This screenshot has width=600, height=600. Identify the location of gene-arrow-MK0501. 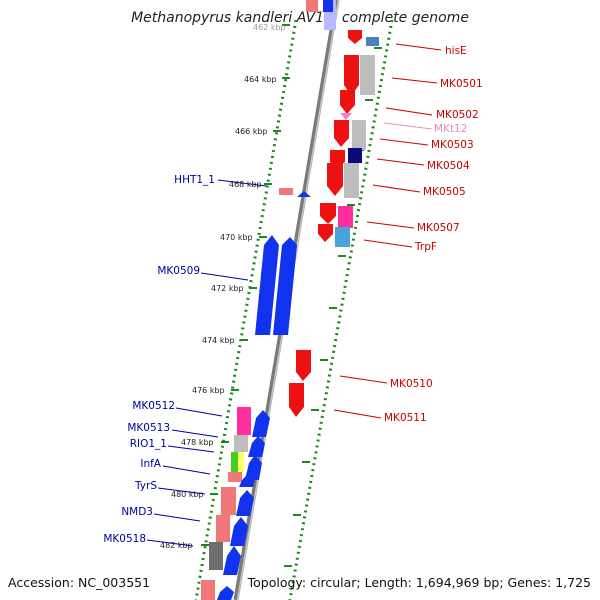
(351, 75).